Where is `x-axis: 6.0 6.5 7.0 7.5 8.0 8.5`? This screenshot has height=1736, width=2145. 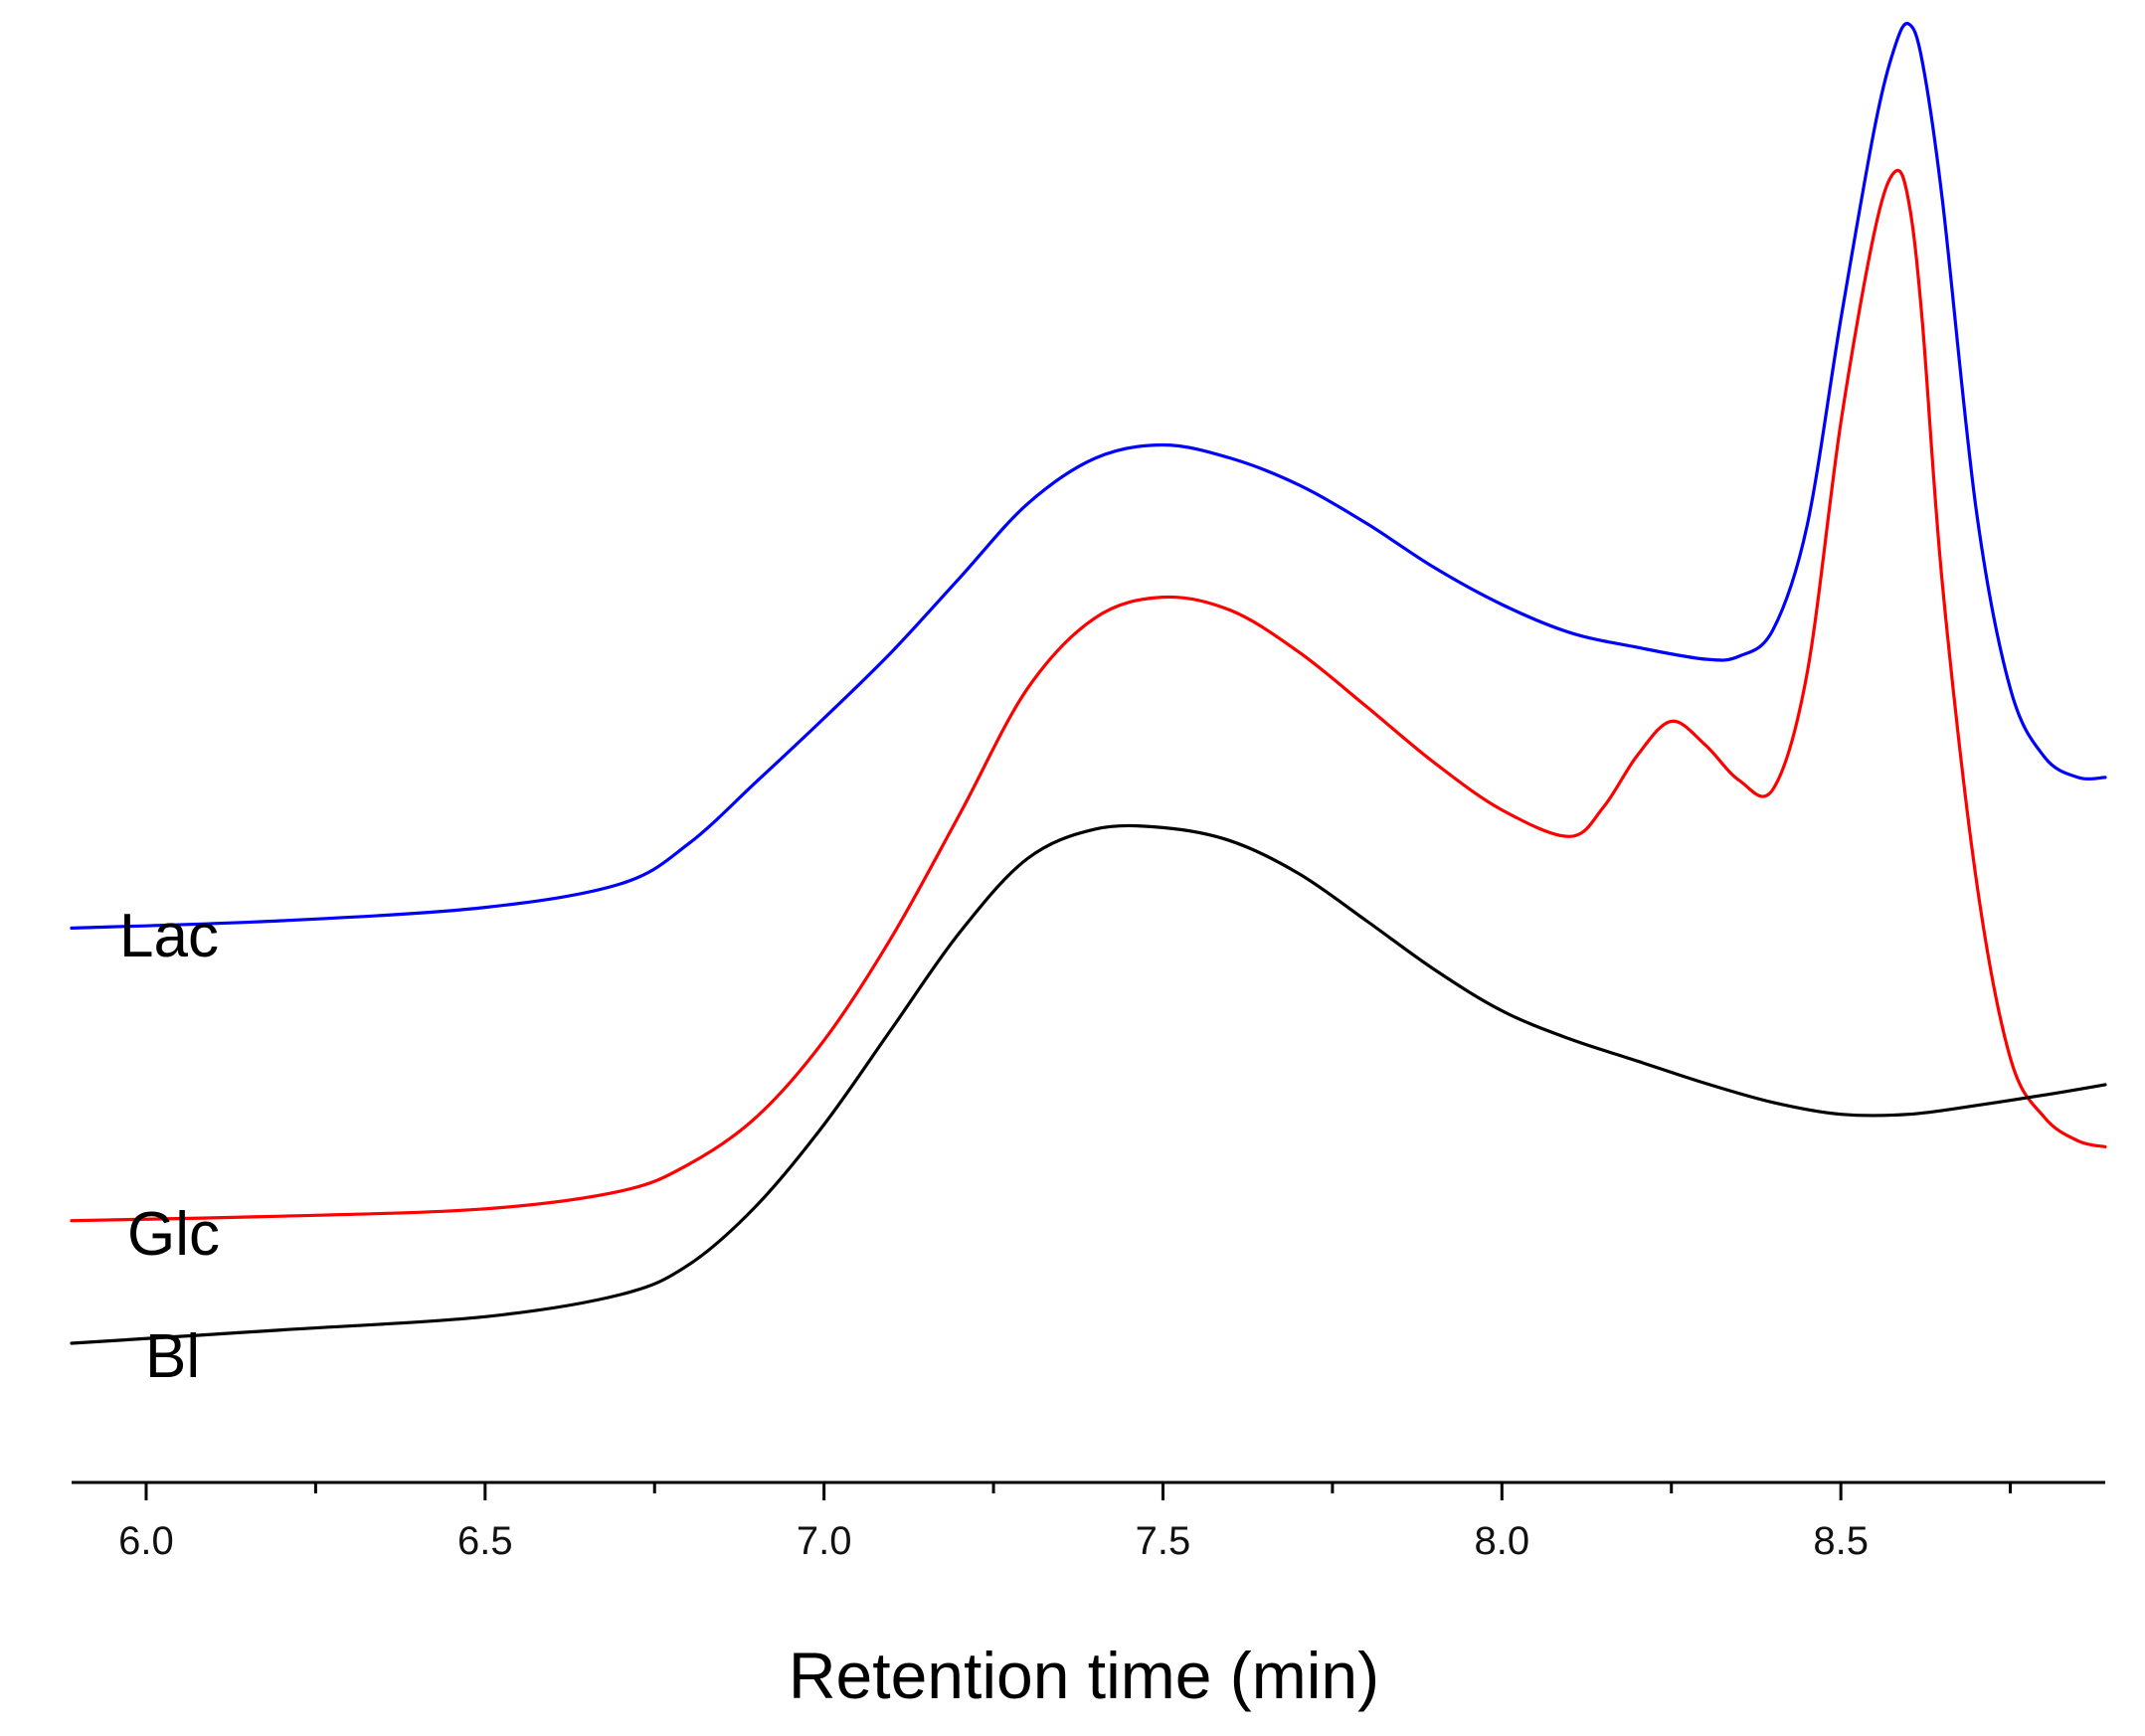
x-axis: 6.0 6.5 7.0 7.5 8.0 8.5 is located at coordinates (1088, 1521).